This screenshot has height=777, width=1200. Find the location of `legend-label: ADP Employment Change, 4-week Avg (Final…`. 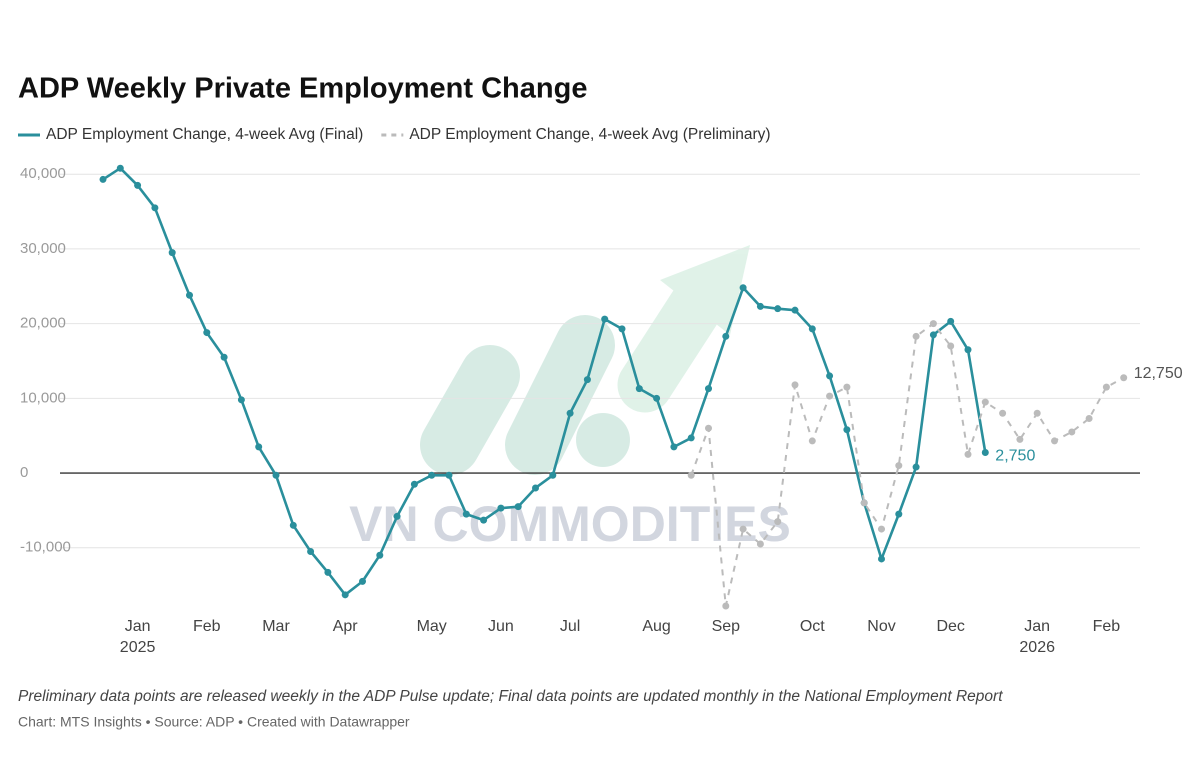

legend-label: ADP Employment Change, 4-week Avg (Final… is located at coordinates (204, 134).